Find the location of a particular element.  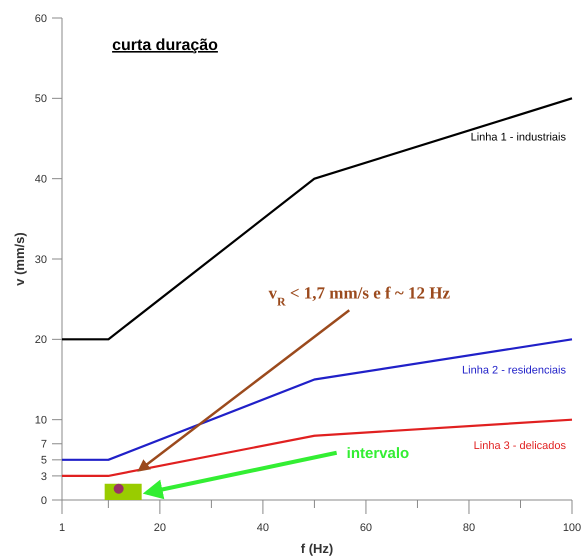

series-label: Linha 3 - delicados is located at coordinates (520, 446).